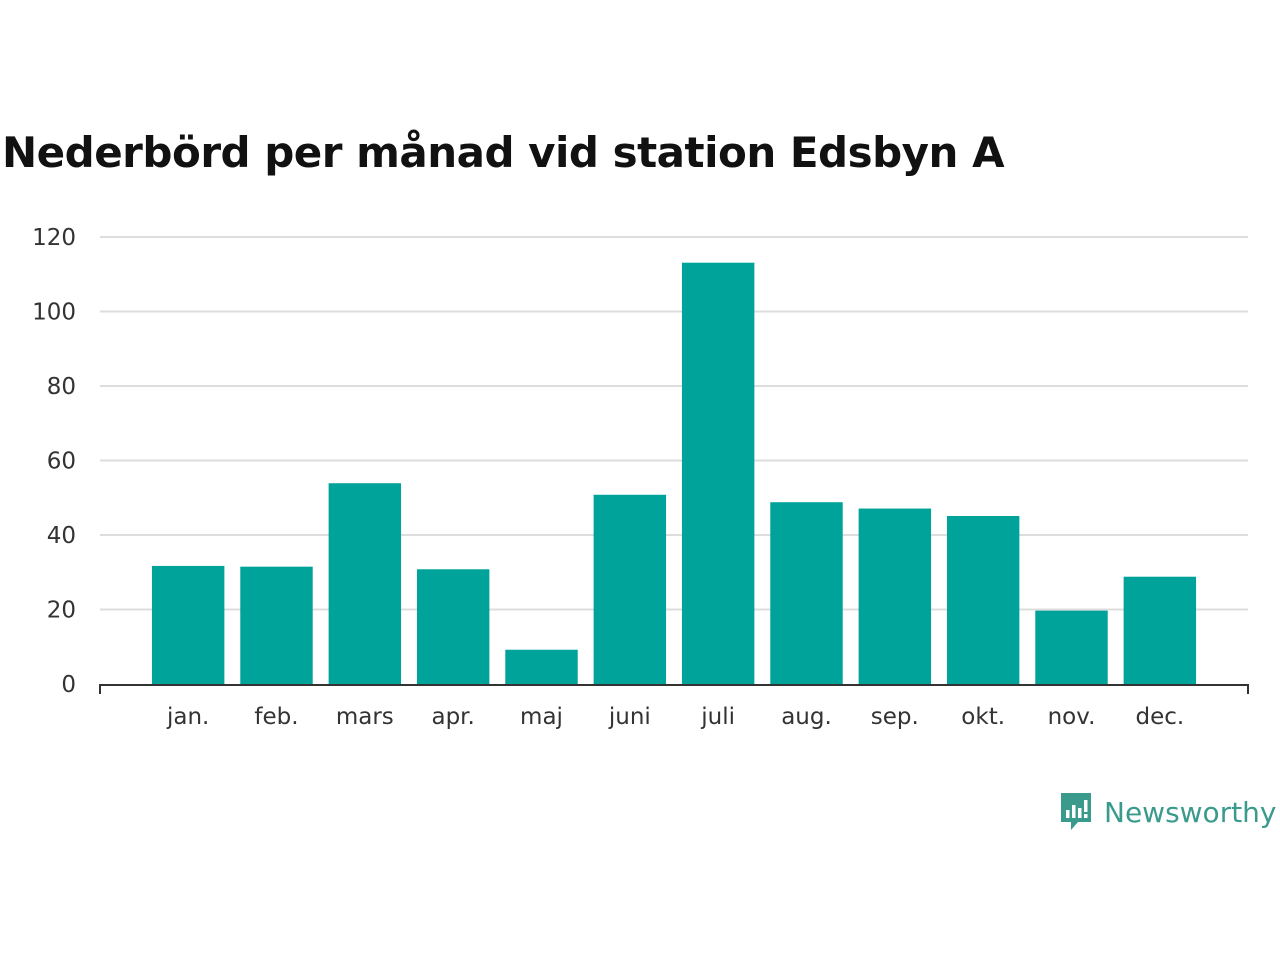  What do you see at coordinates (1159, 717) in the screenshot?
I see `x-tick-label: dec.` at bounding box center [1159, 717].